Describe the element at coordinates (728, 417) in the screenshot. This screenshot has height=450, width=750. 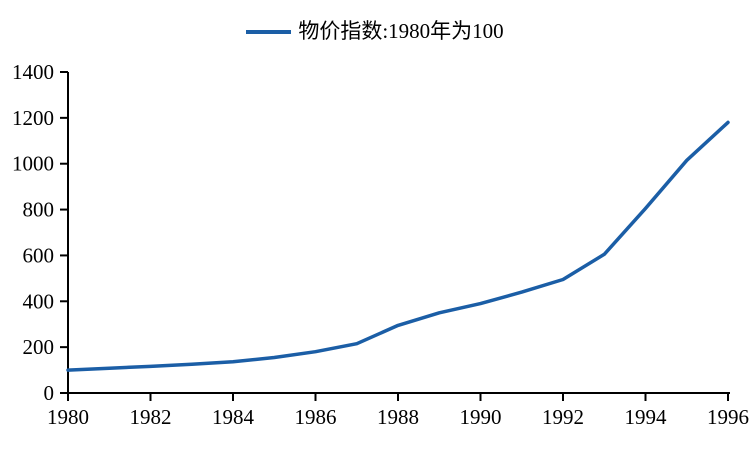
I see `x-axis-tick-label: 1996` at that location.